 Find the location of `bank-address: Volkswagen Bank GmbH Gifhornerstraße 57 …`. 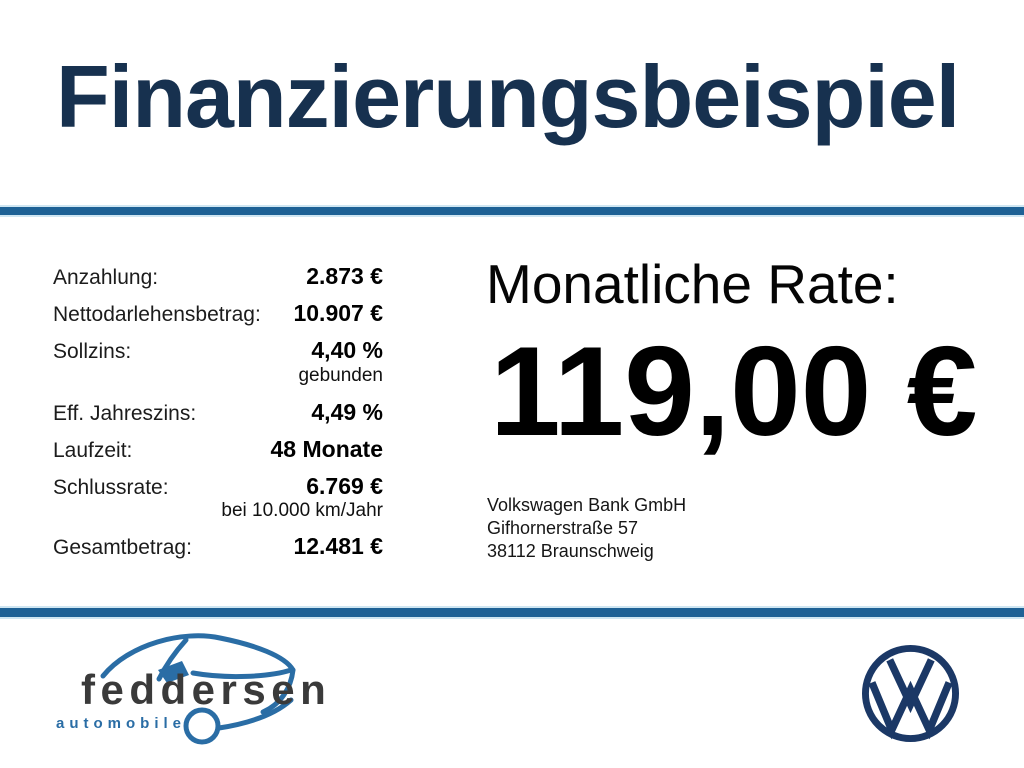

bank-address: Volkswagen Bank GmbH Gifhornerstraße 57 … is located at coordinates (586, 528).